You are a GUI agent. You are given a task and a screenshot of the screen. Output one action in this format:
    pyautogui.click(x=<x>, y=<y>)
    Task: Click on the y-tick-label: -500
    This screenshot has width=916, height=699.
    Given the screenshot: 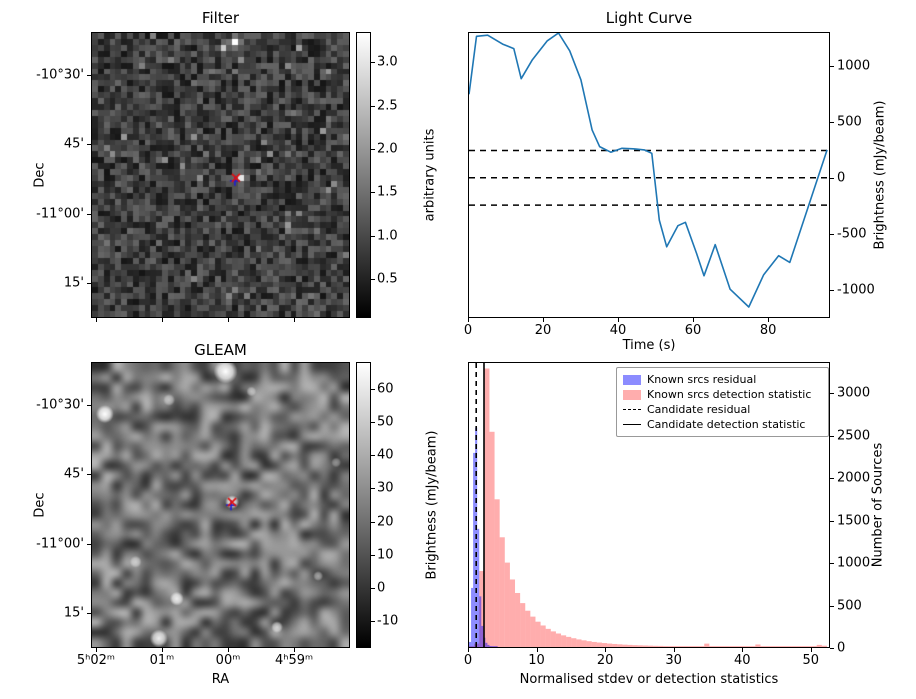 What is the action you would take?
    pyautogui.click(x=852, y=234)
    